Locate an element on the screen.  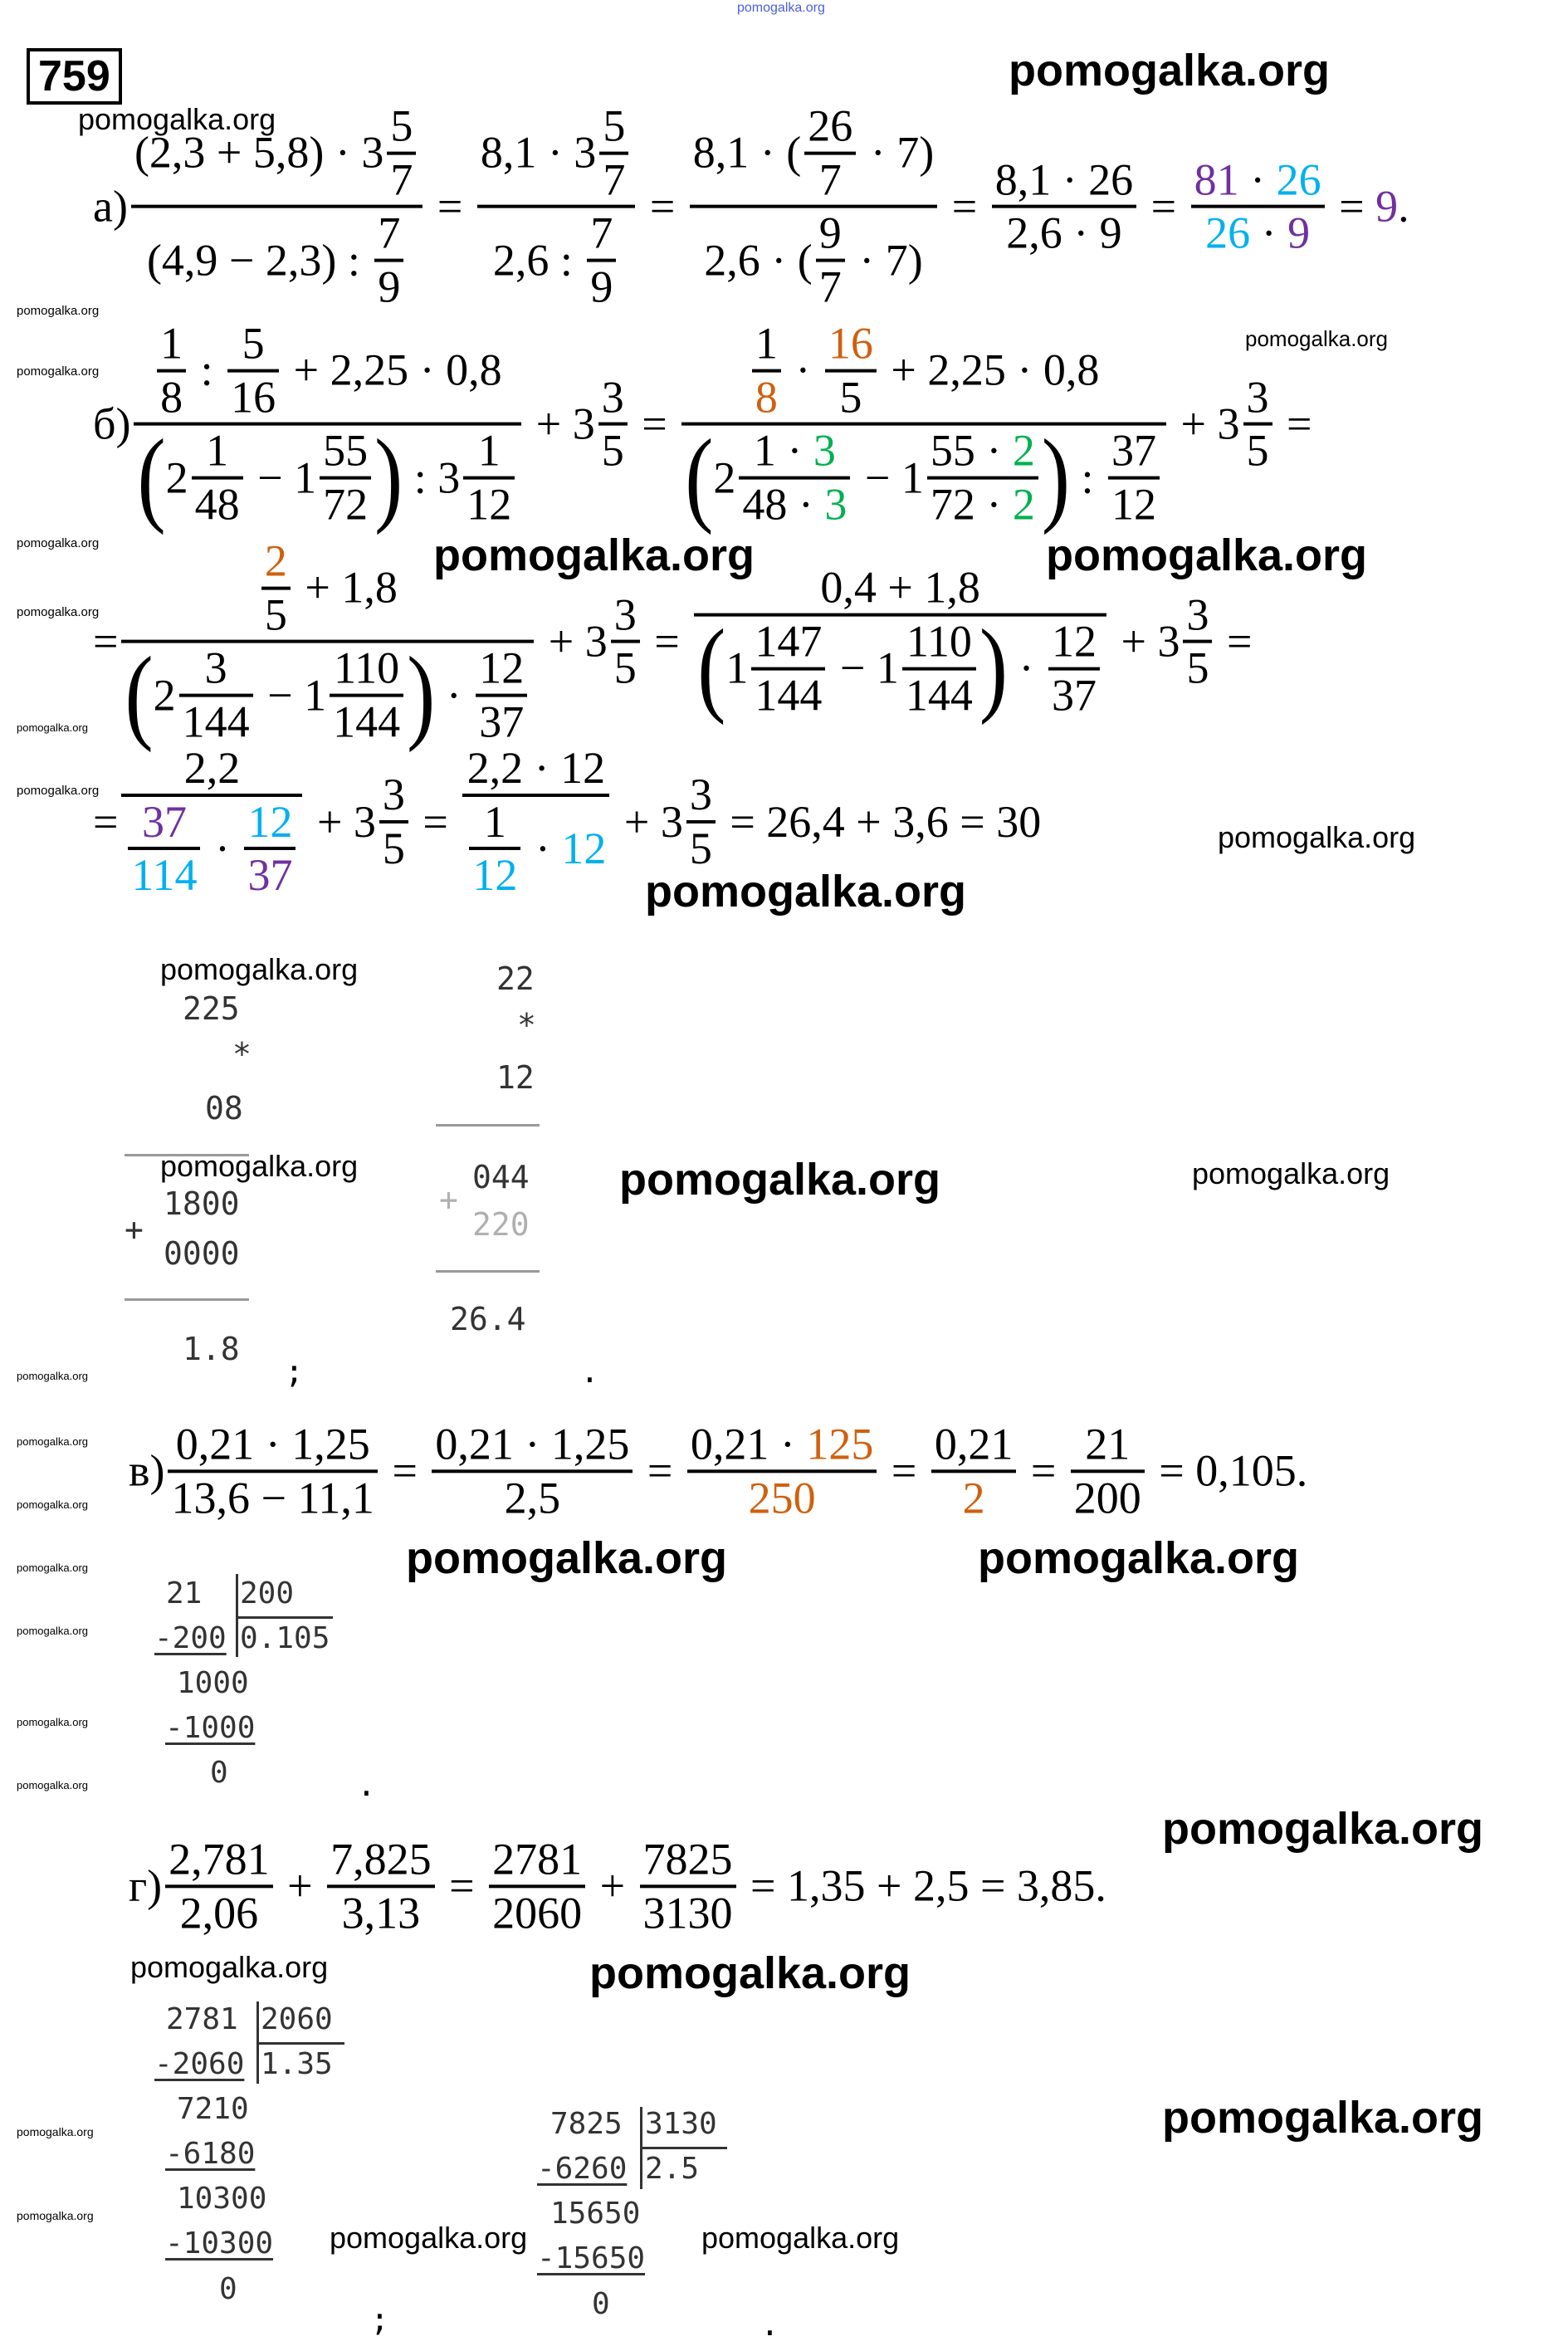
numerator: 16 is located at coordinates (851, 346).